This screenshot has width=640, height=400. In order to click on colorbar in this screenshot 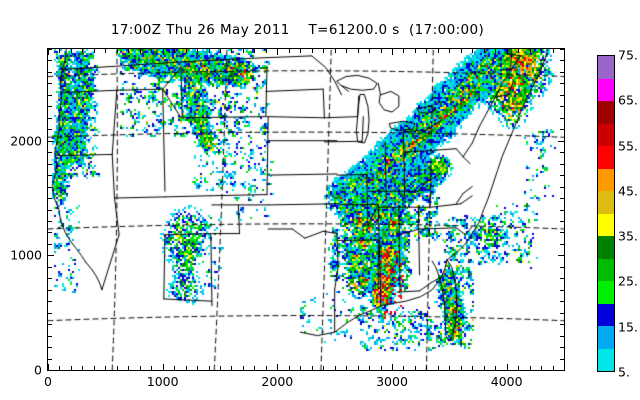, I will do `click(606, 213)`.